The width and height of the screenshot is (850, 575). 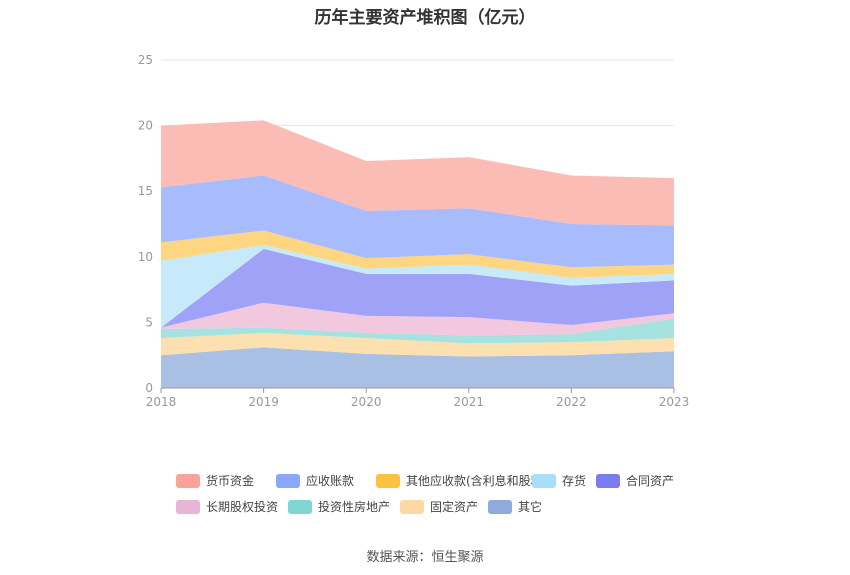 I want to click on y-tick-label: 25, so click(x=145, y=60).